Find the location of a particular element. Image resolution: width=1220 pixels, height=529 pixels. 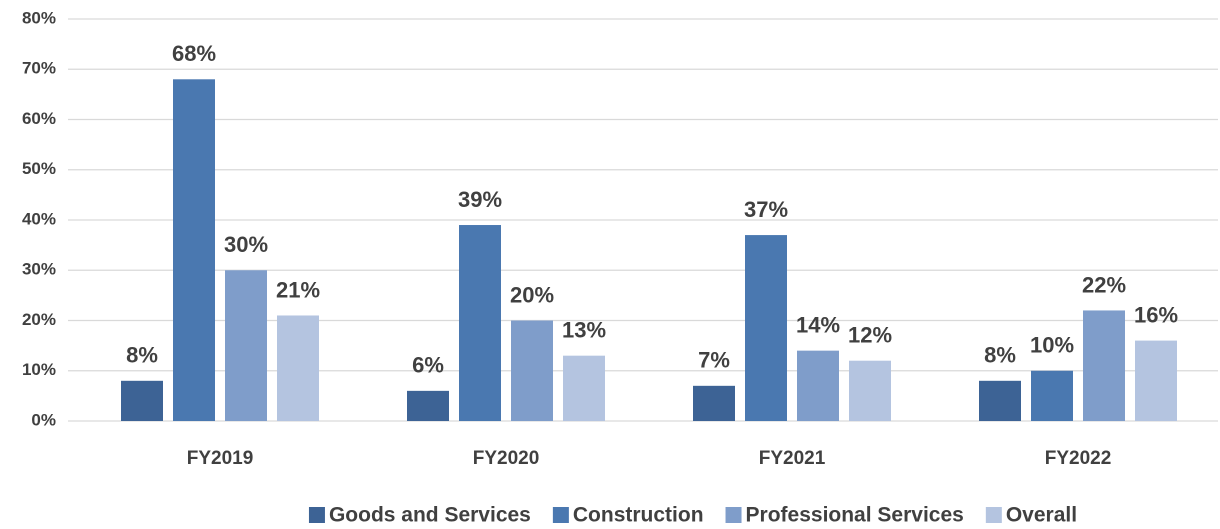

x-tick-label: FY2019 is located at coordinates (220, 458).